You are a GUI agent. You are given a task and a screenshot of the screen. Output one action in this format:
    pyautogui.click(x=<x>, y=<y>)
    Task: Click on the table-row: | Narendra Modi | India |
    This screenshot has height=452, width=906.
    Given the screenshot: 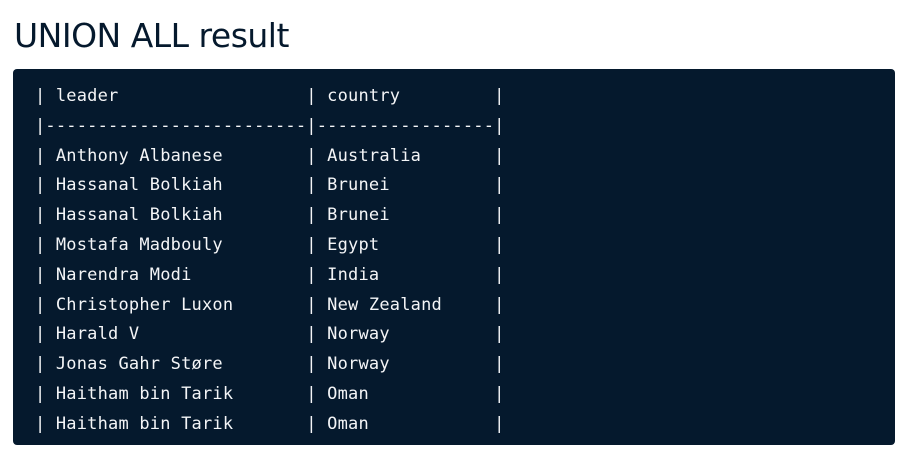 What is the action you would take?
    pyautogui.click(x=270, y=274)
    